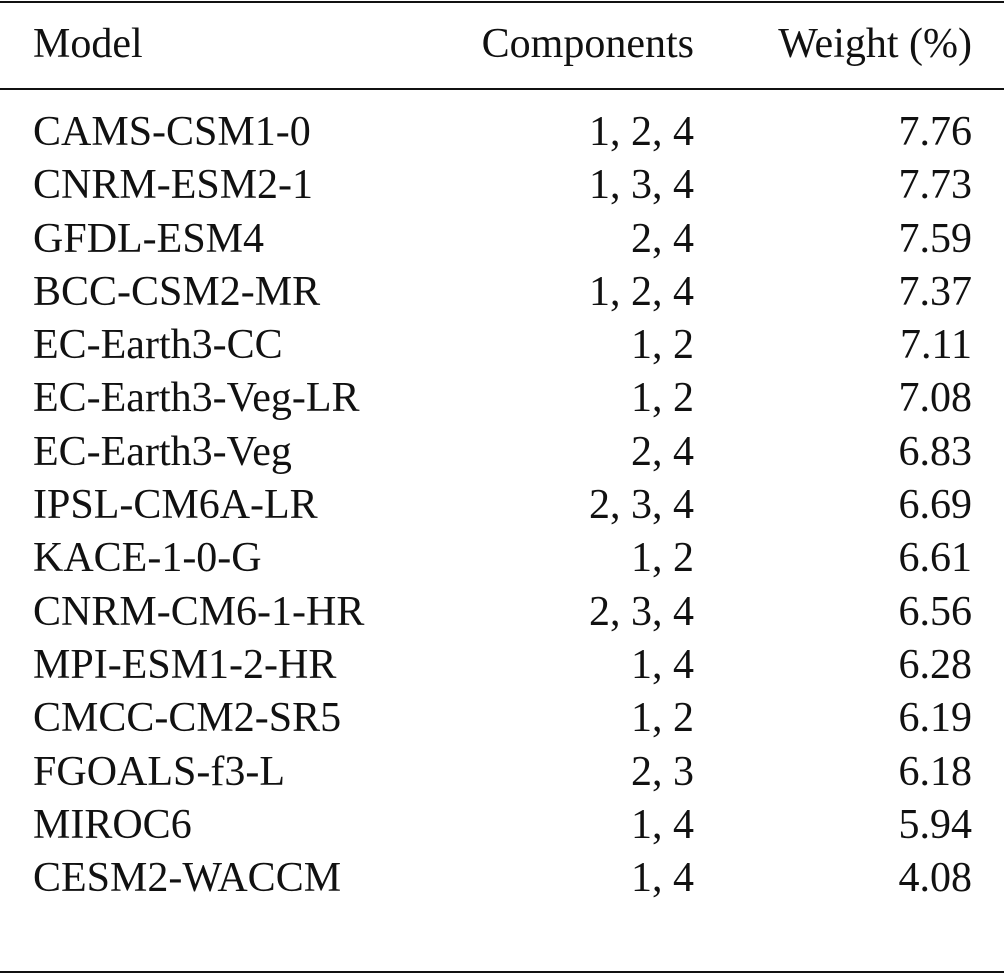  What do you see at coordinates (935, 718) in the screenshot?
I see `weight-cell: 6.19` at bounding box center [935, 718].